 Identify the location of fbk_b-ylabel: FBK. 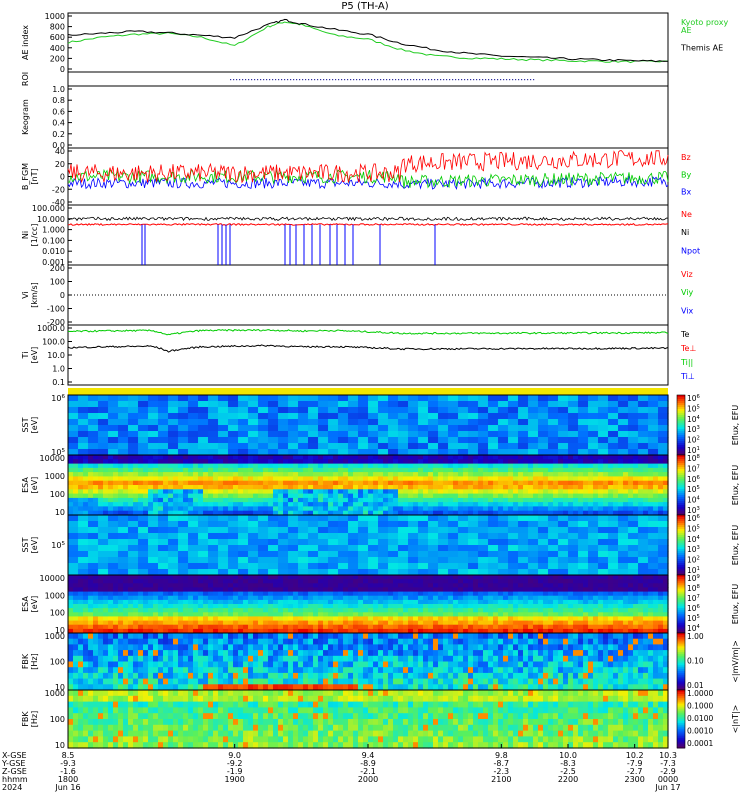
(25, 719).